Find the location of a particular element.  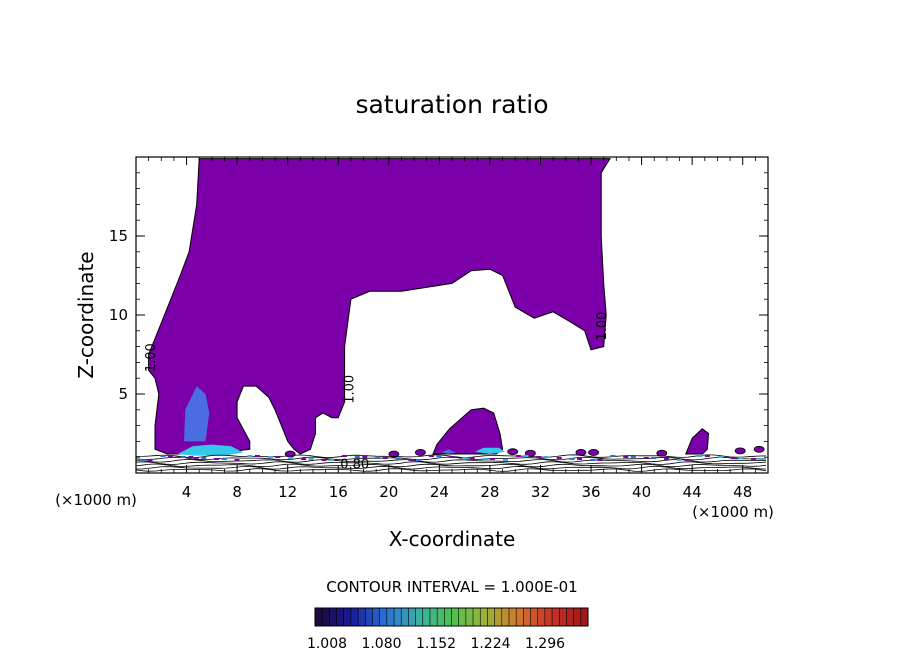

x-tick-label: 32 is located at coordinates (540, 492).